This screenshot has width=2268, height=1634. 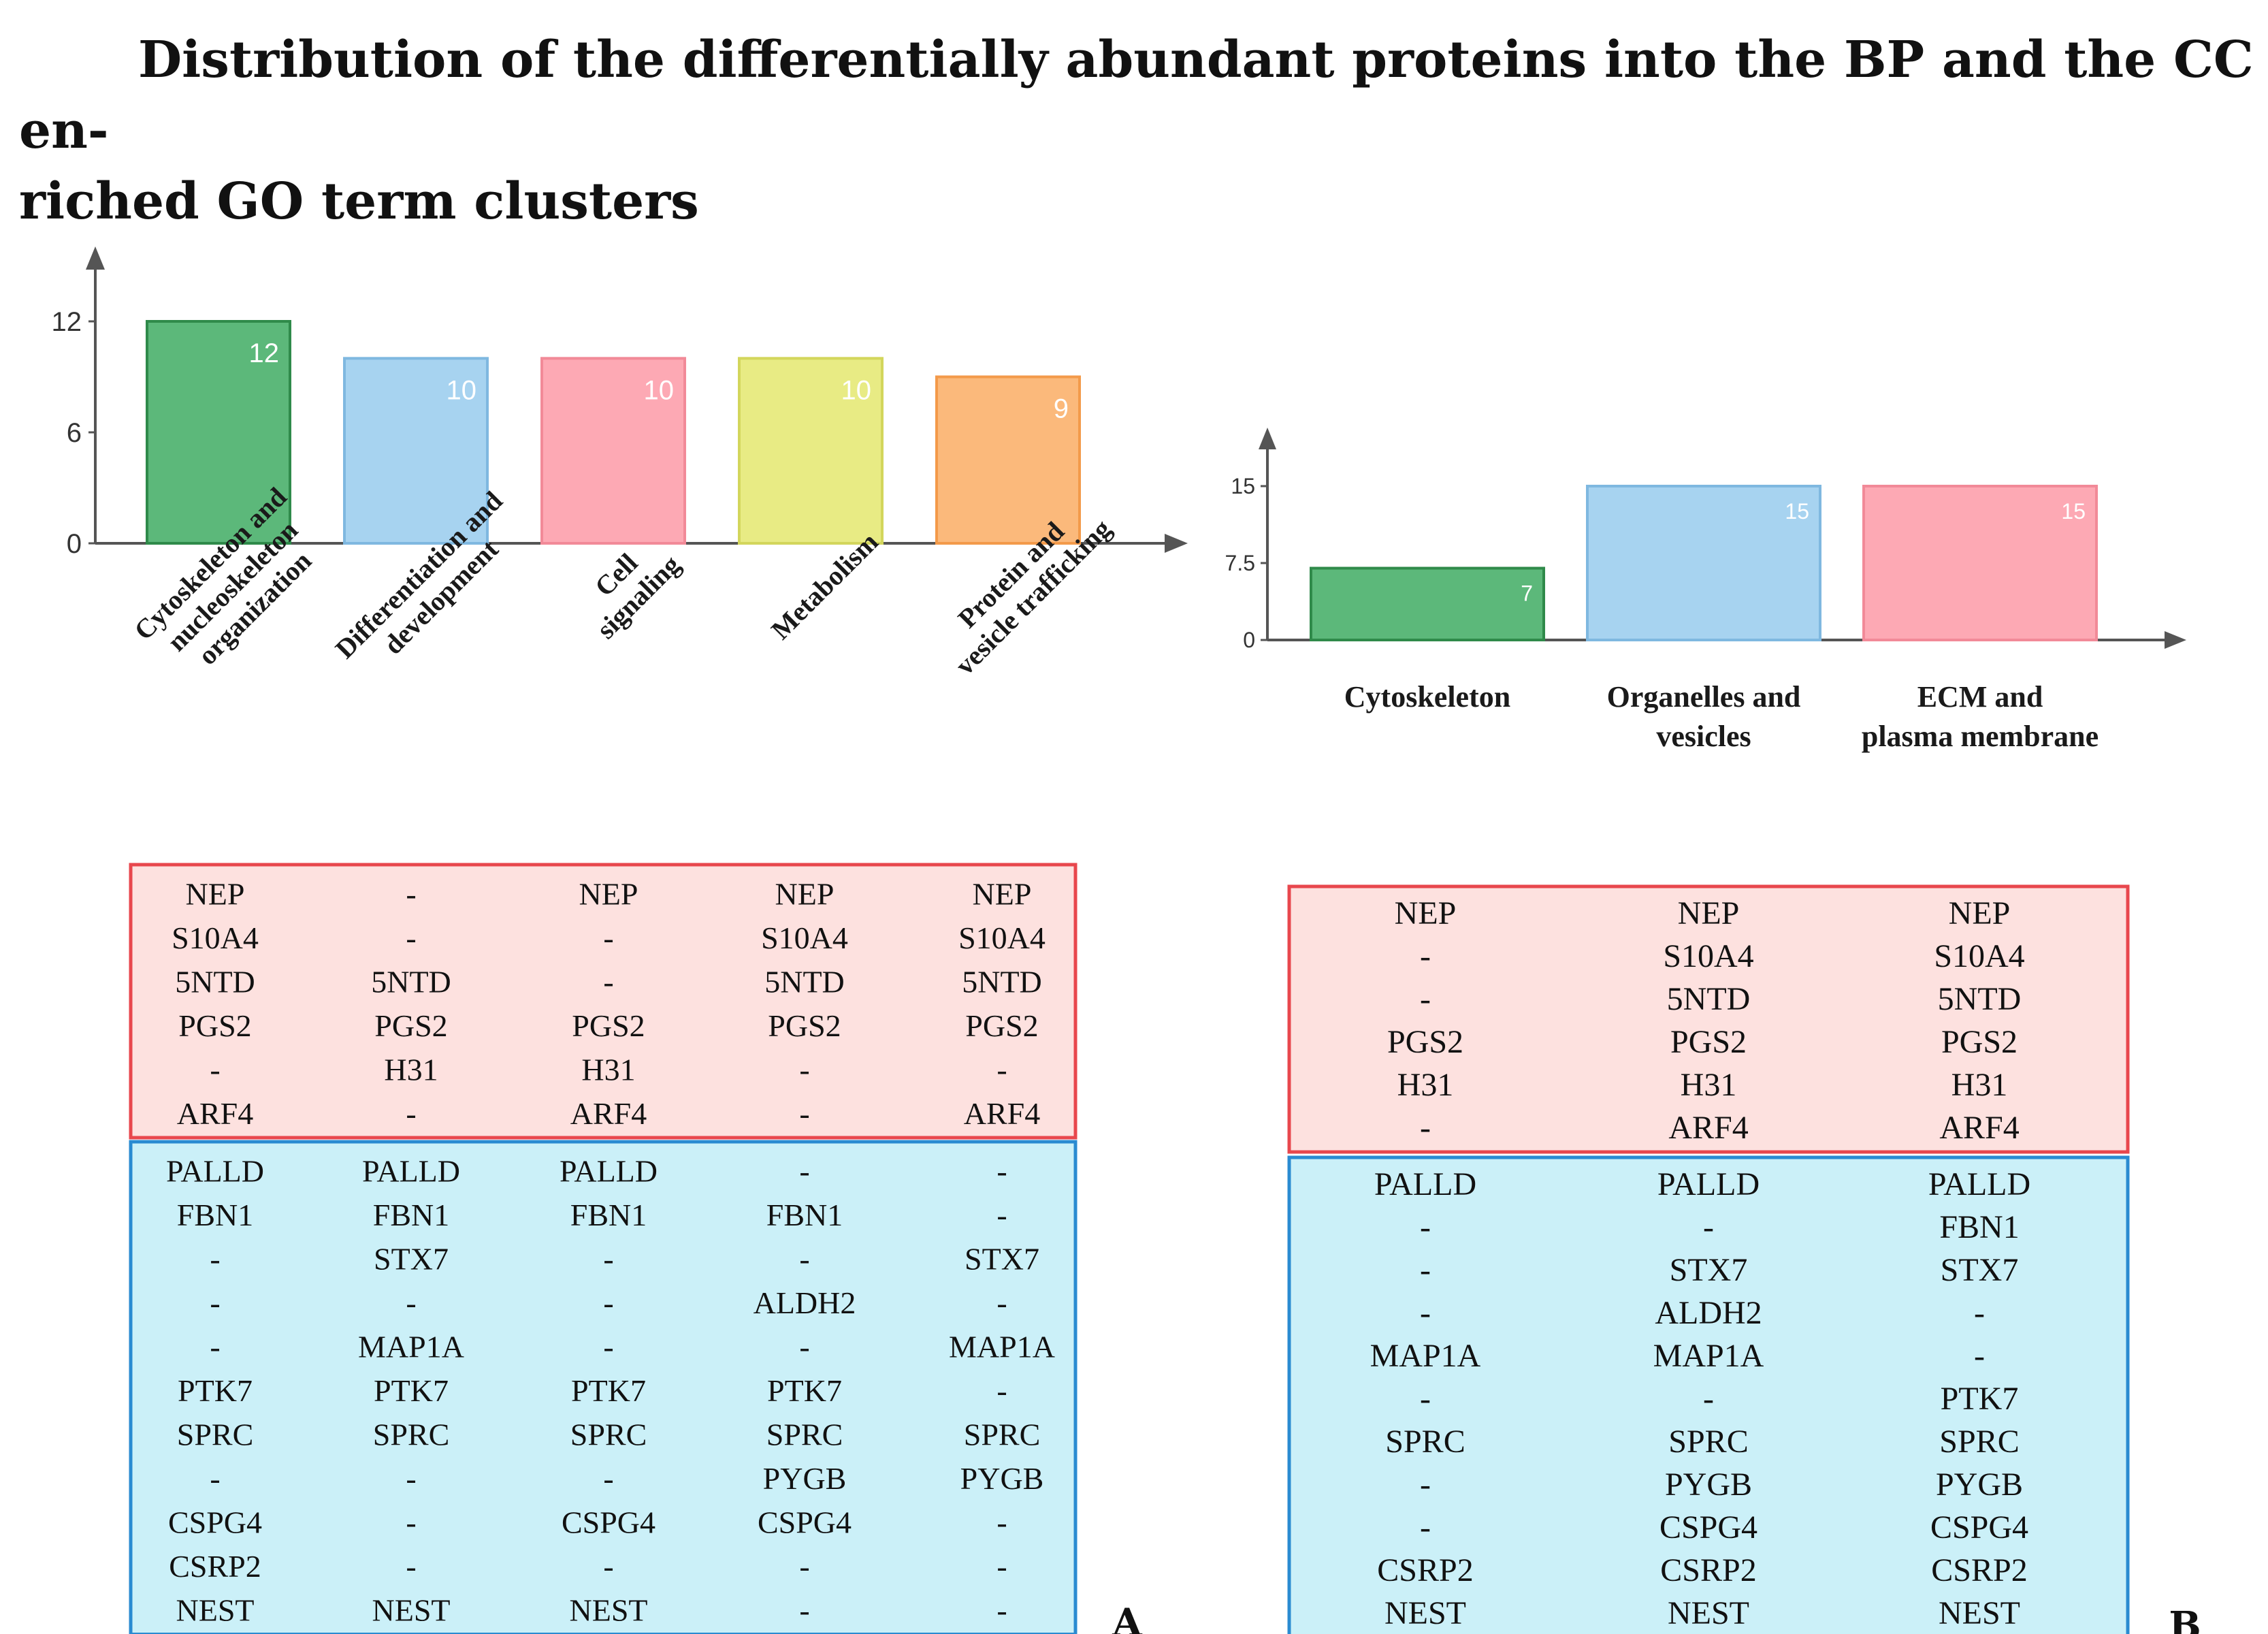 I want to click on chart-a-bar-value-label: 9, so click(x=1061, y=409).